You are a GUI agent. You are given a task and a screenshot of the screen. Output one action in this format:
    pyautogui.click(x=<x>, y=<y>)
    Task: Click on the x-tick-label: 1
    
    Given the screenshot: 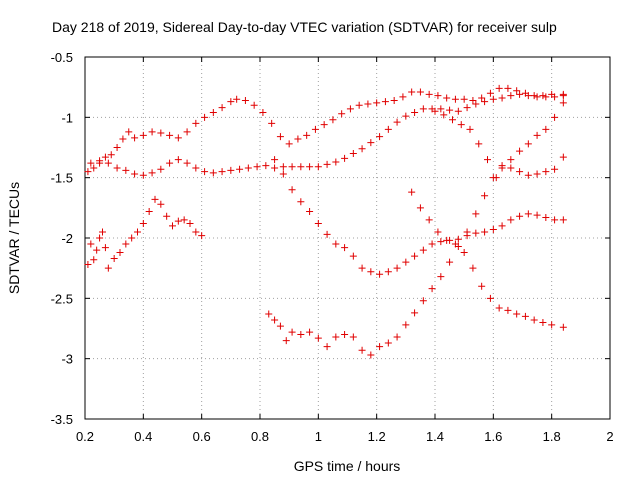 What is the action you would take?
    pyautogui.click(x=318, y=436)
    